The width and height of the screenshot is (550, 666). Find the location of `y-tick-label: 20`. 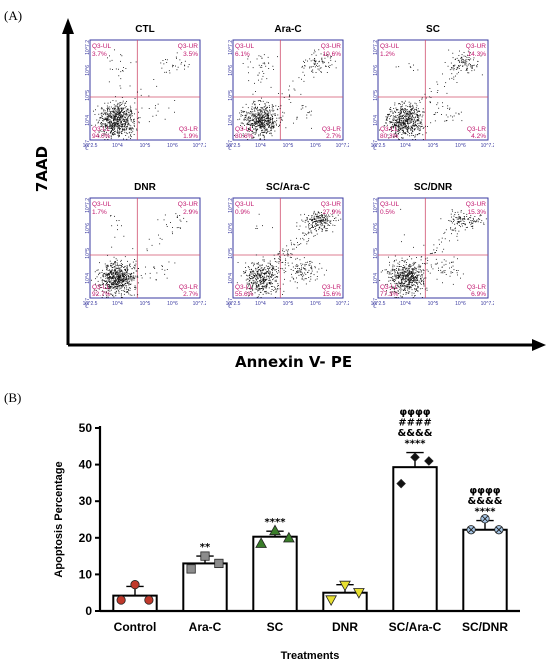

y-tick-label: 20 is located at coordinates (86, 538).